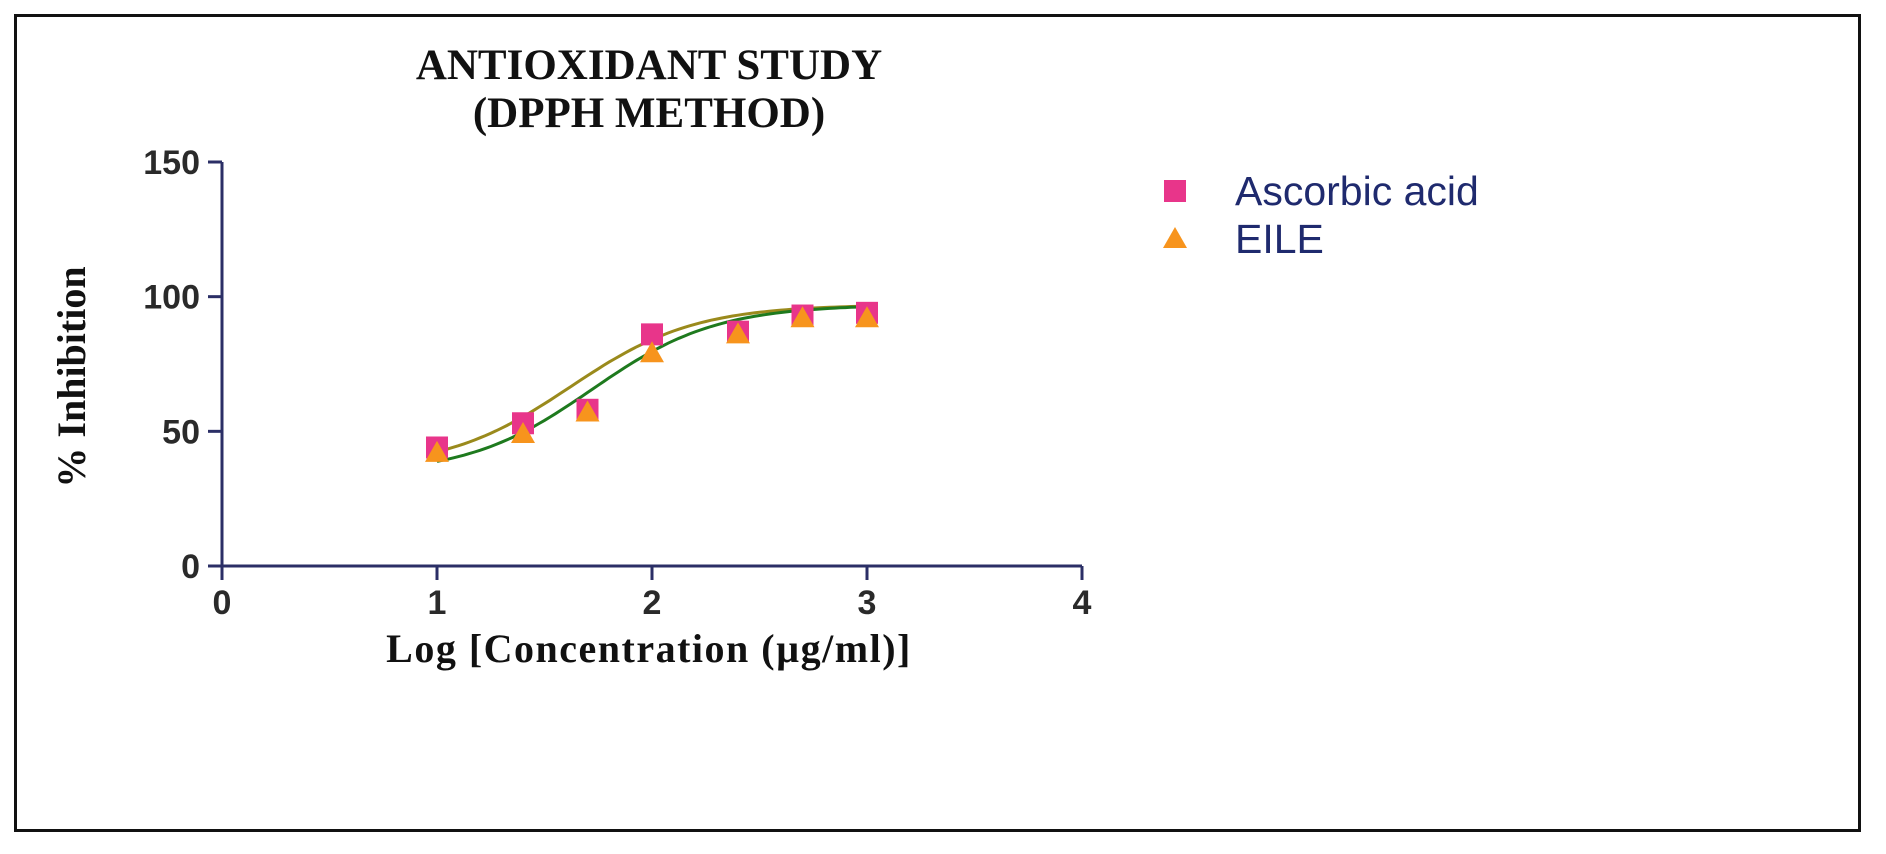 The width and height of the screenshot is (1886, 854). What do you see at coordinates (190, 567) in the screenshot?
I see `y-tick-label: 0` at bounding box center [190, 567].